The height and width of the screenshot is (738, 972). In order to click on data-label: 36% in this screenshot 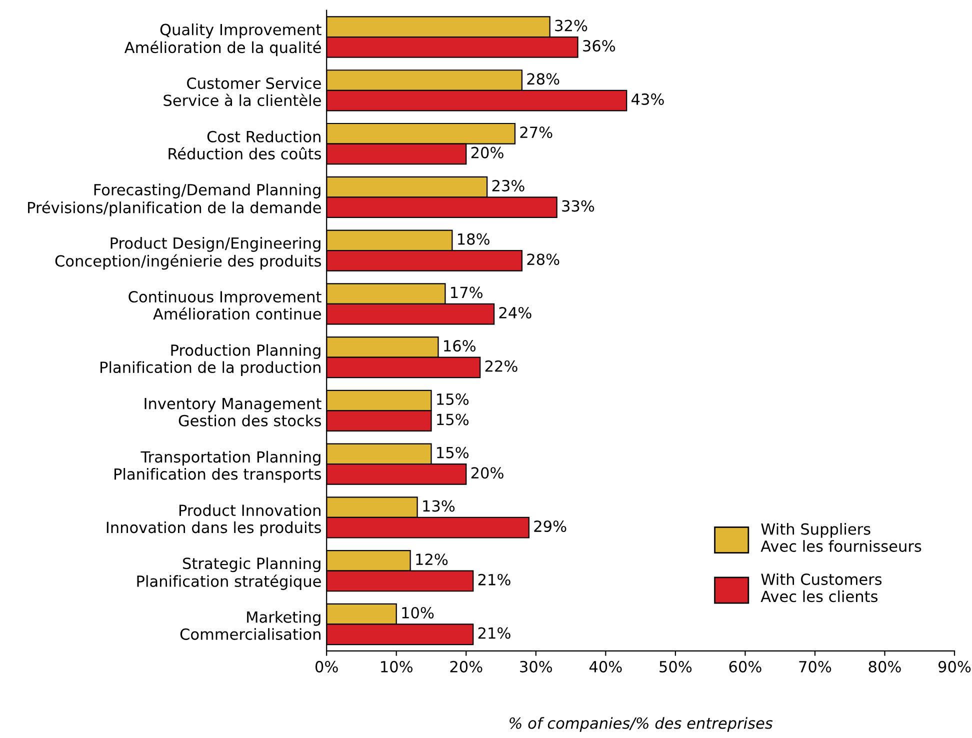, I will do `click(599, 46)`.